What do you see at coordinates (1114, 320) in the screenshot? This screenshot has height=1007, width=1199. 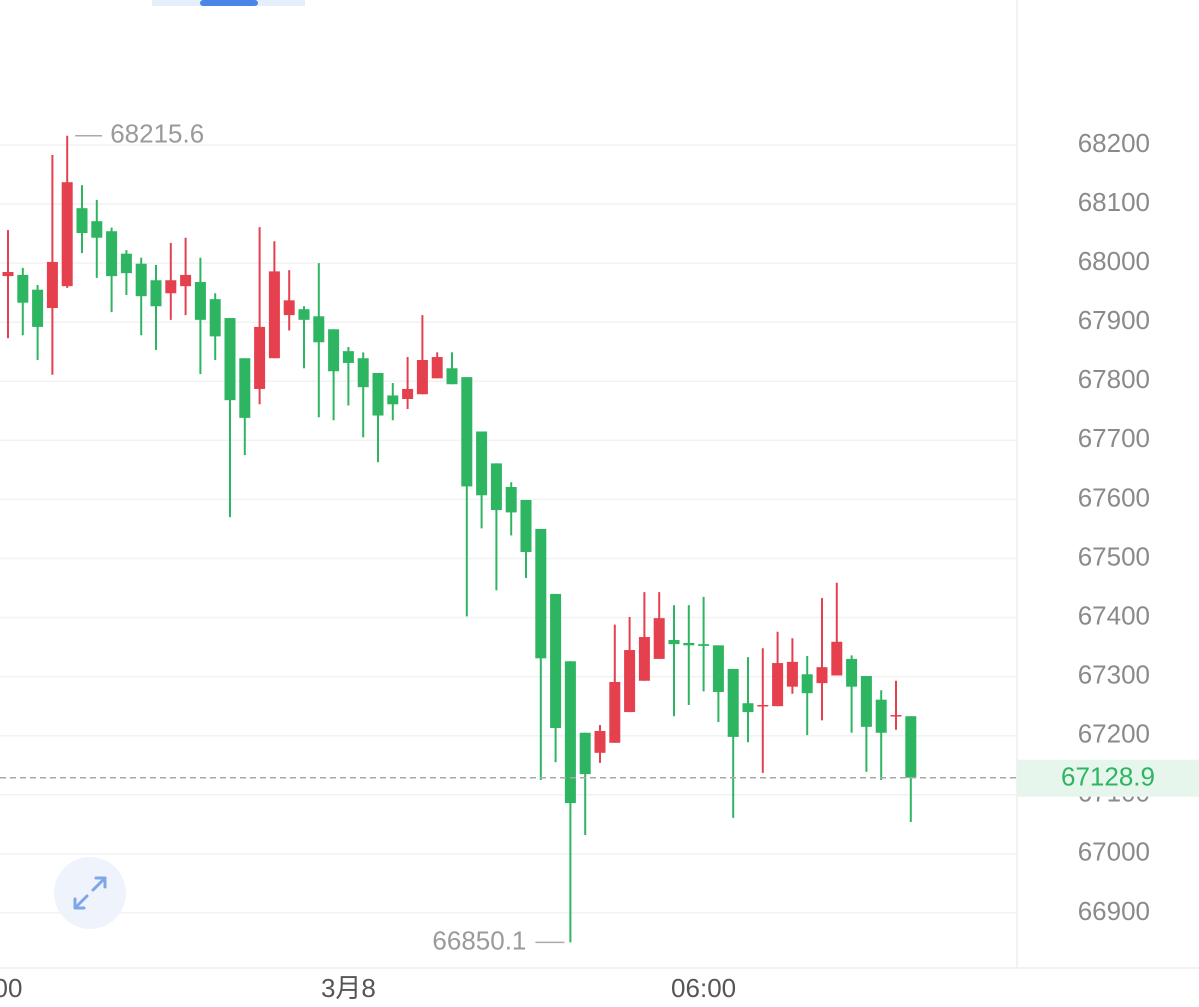 I see `y-tick-label: 67900` at bounding box center [1114, 320].